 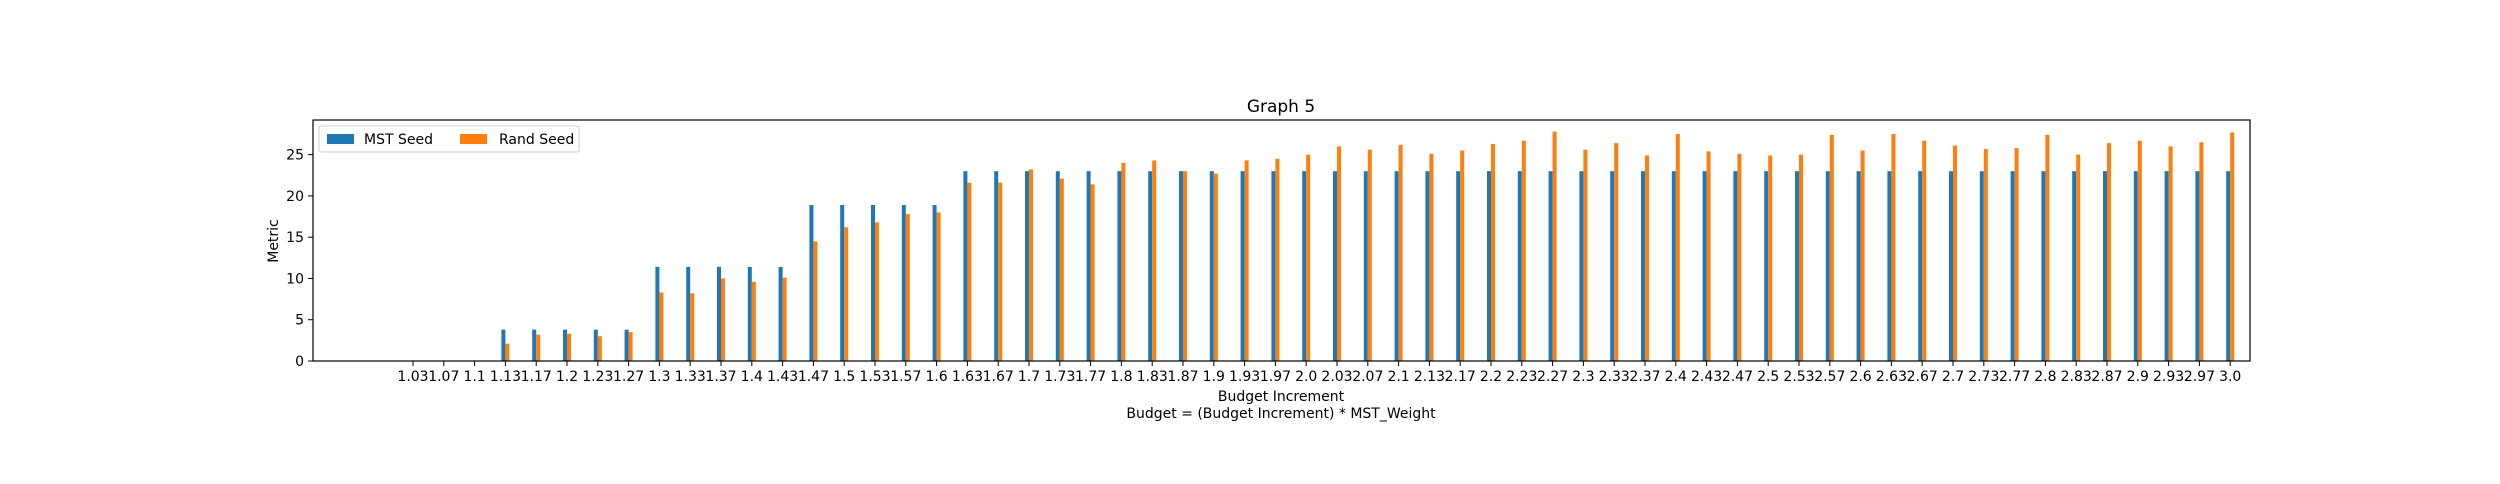 What do you see at coordinates (340, 139) in the screenshot?
I see `legend-swatch-mst-seed` at bounding box center [340, 139].